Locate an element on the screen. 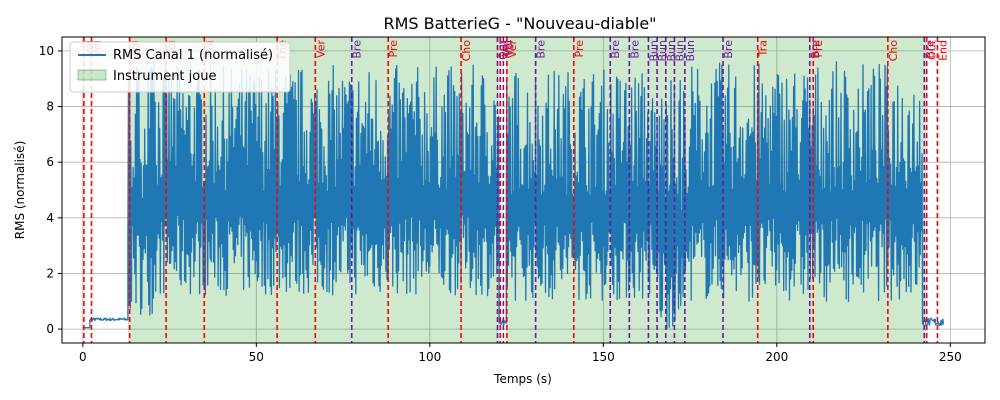  legend-box is located at coordinates (180, 67).